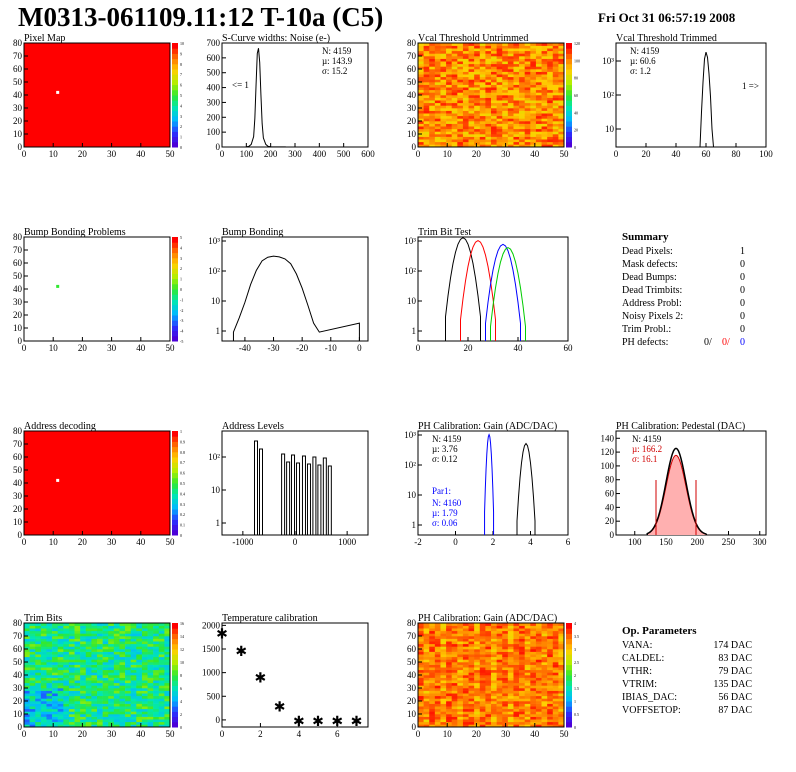  Describe the element at coordinates (181, 85) in the screenshot. I see `color-scale-label: 6` at that location.